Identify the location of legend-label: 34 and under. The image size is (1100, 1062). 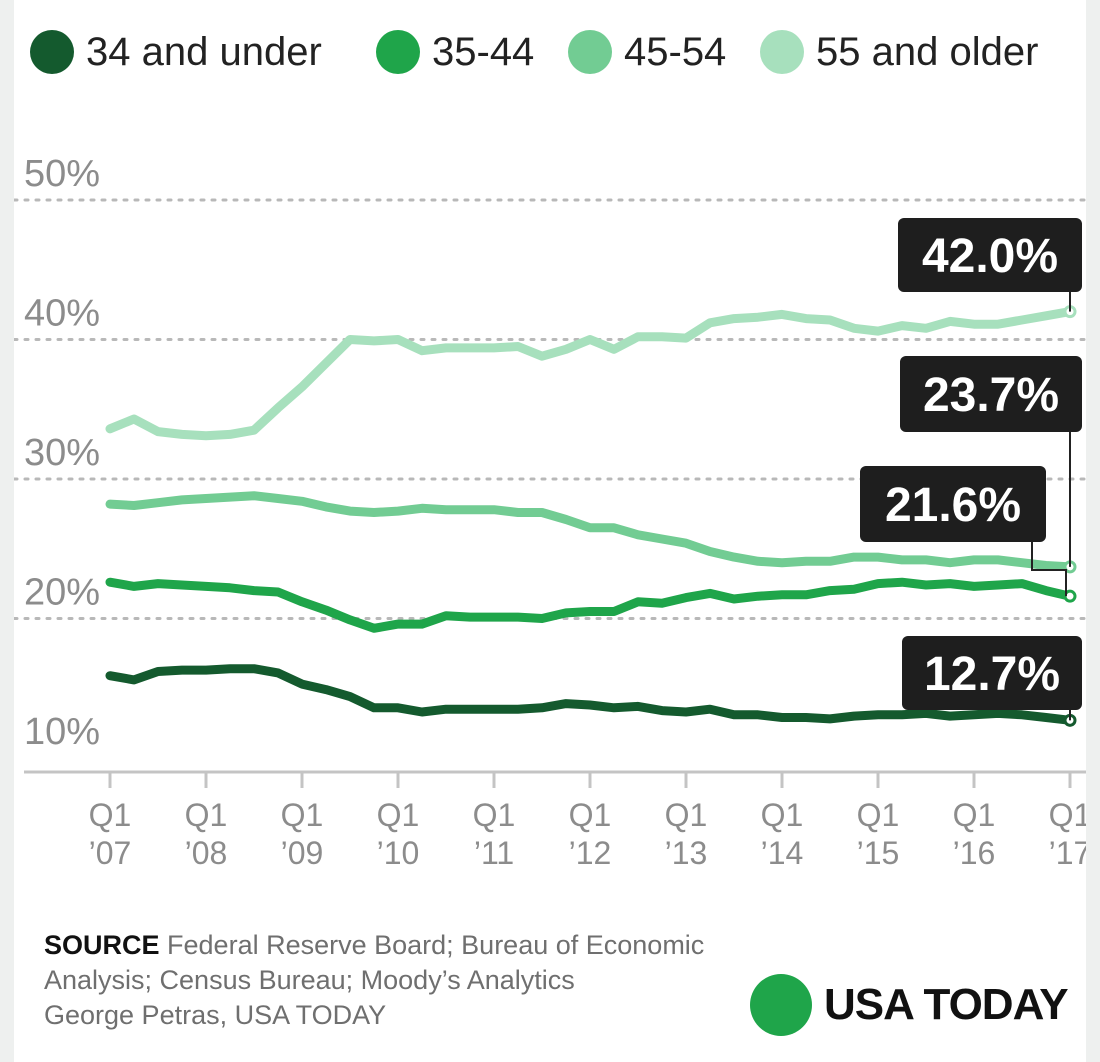
(204, 51).